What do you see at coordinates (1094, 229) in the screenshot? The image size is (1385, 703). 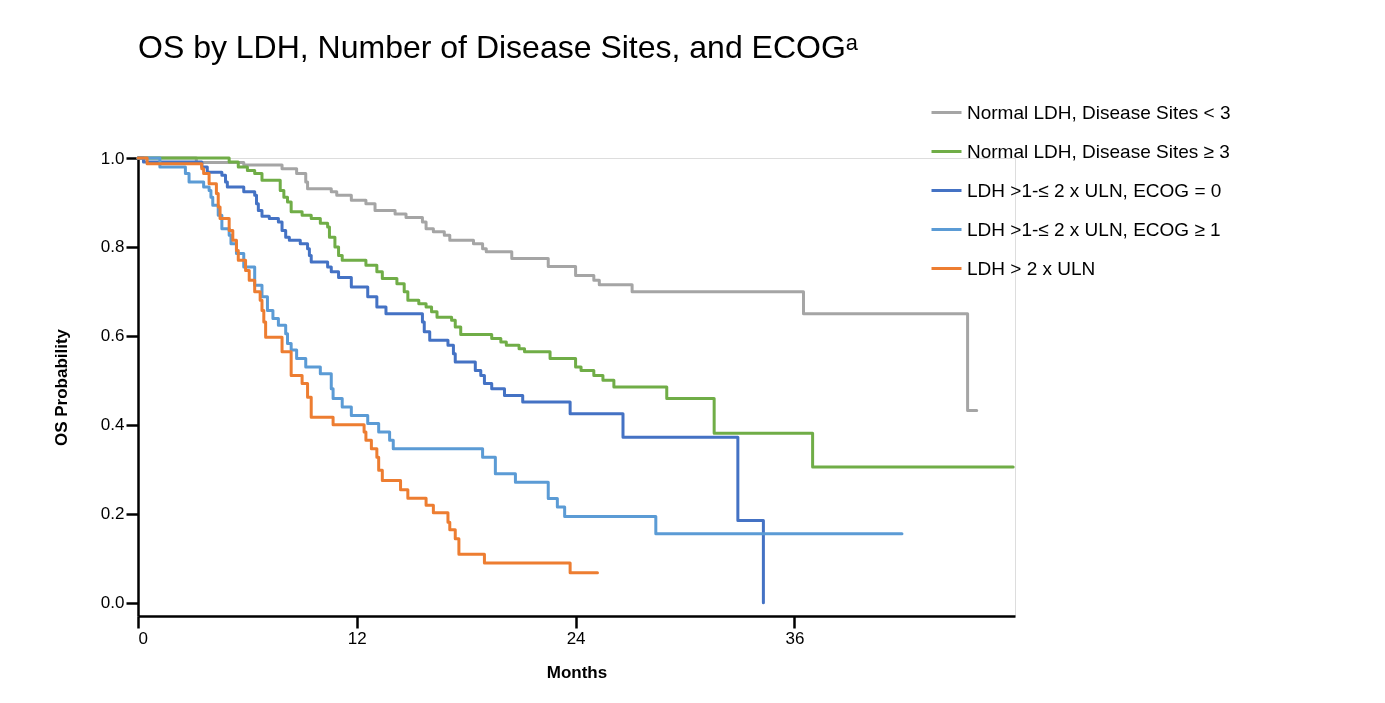 I see `legend-label: LDH >1-≤ 2 x ULN, ECOG ≥ 1` at bounding box center [1094, 229].